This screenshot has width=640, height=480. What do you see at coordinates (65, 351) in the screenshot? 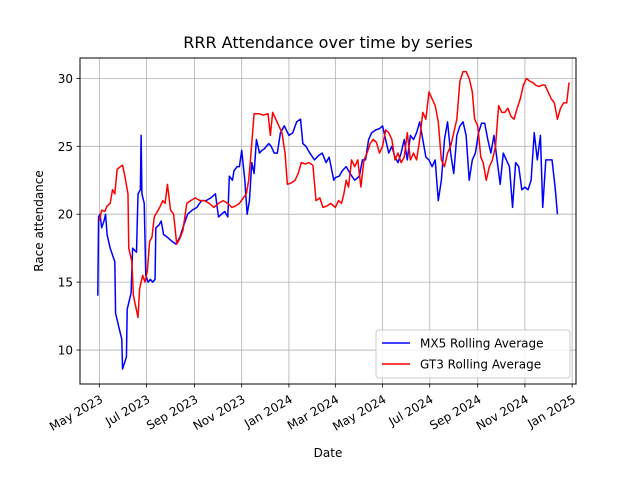
I see `y-tick-label: 10` at bounding box center [65, 351].